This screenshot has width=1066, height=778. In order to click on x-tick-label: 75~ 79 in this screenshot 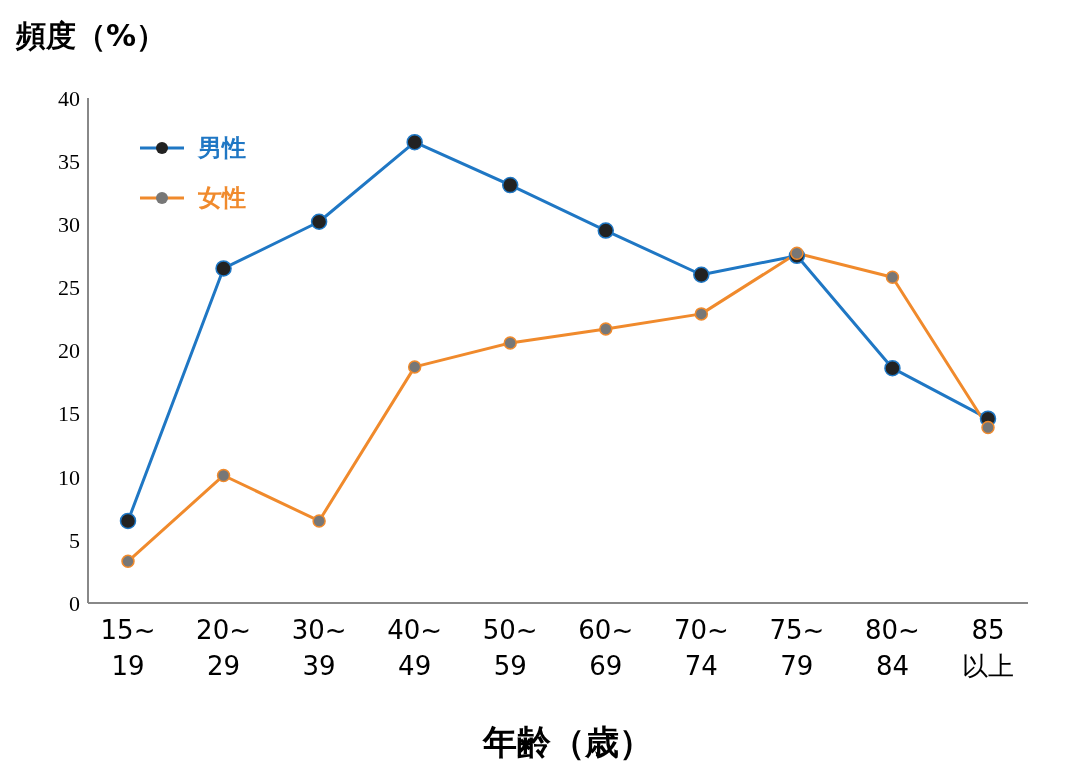, I will do `click(797, 648)`.